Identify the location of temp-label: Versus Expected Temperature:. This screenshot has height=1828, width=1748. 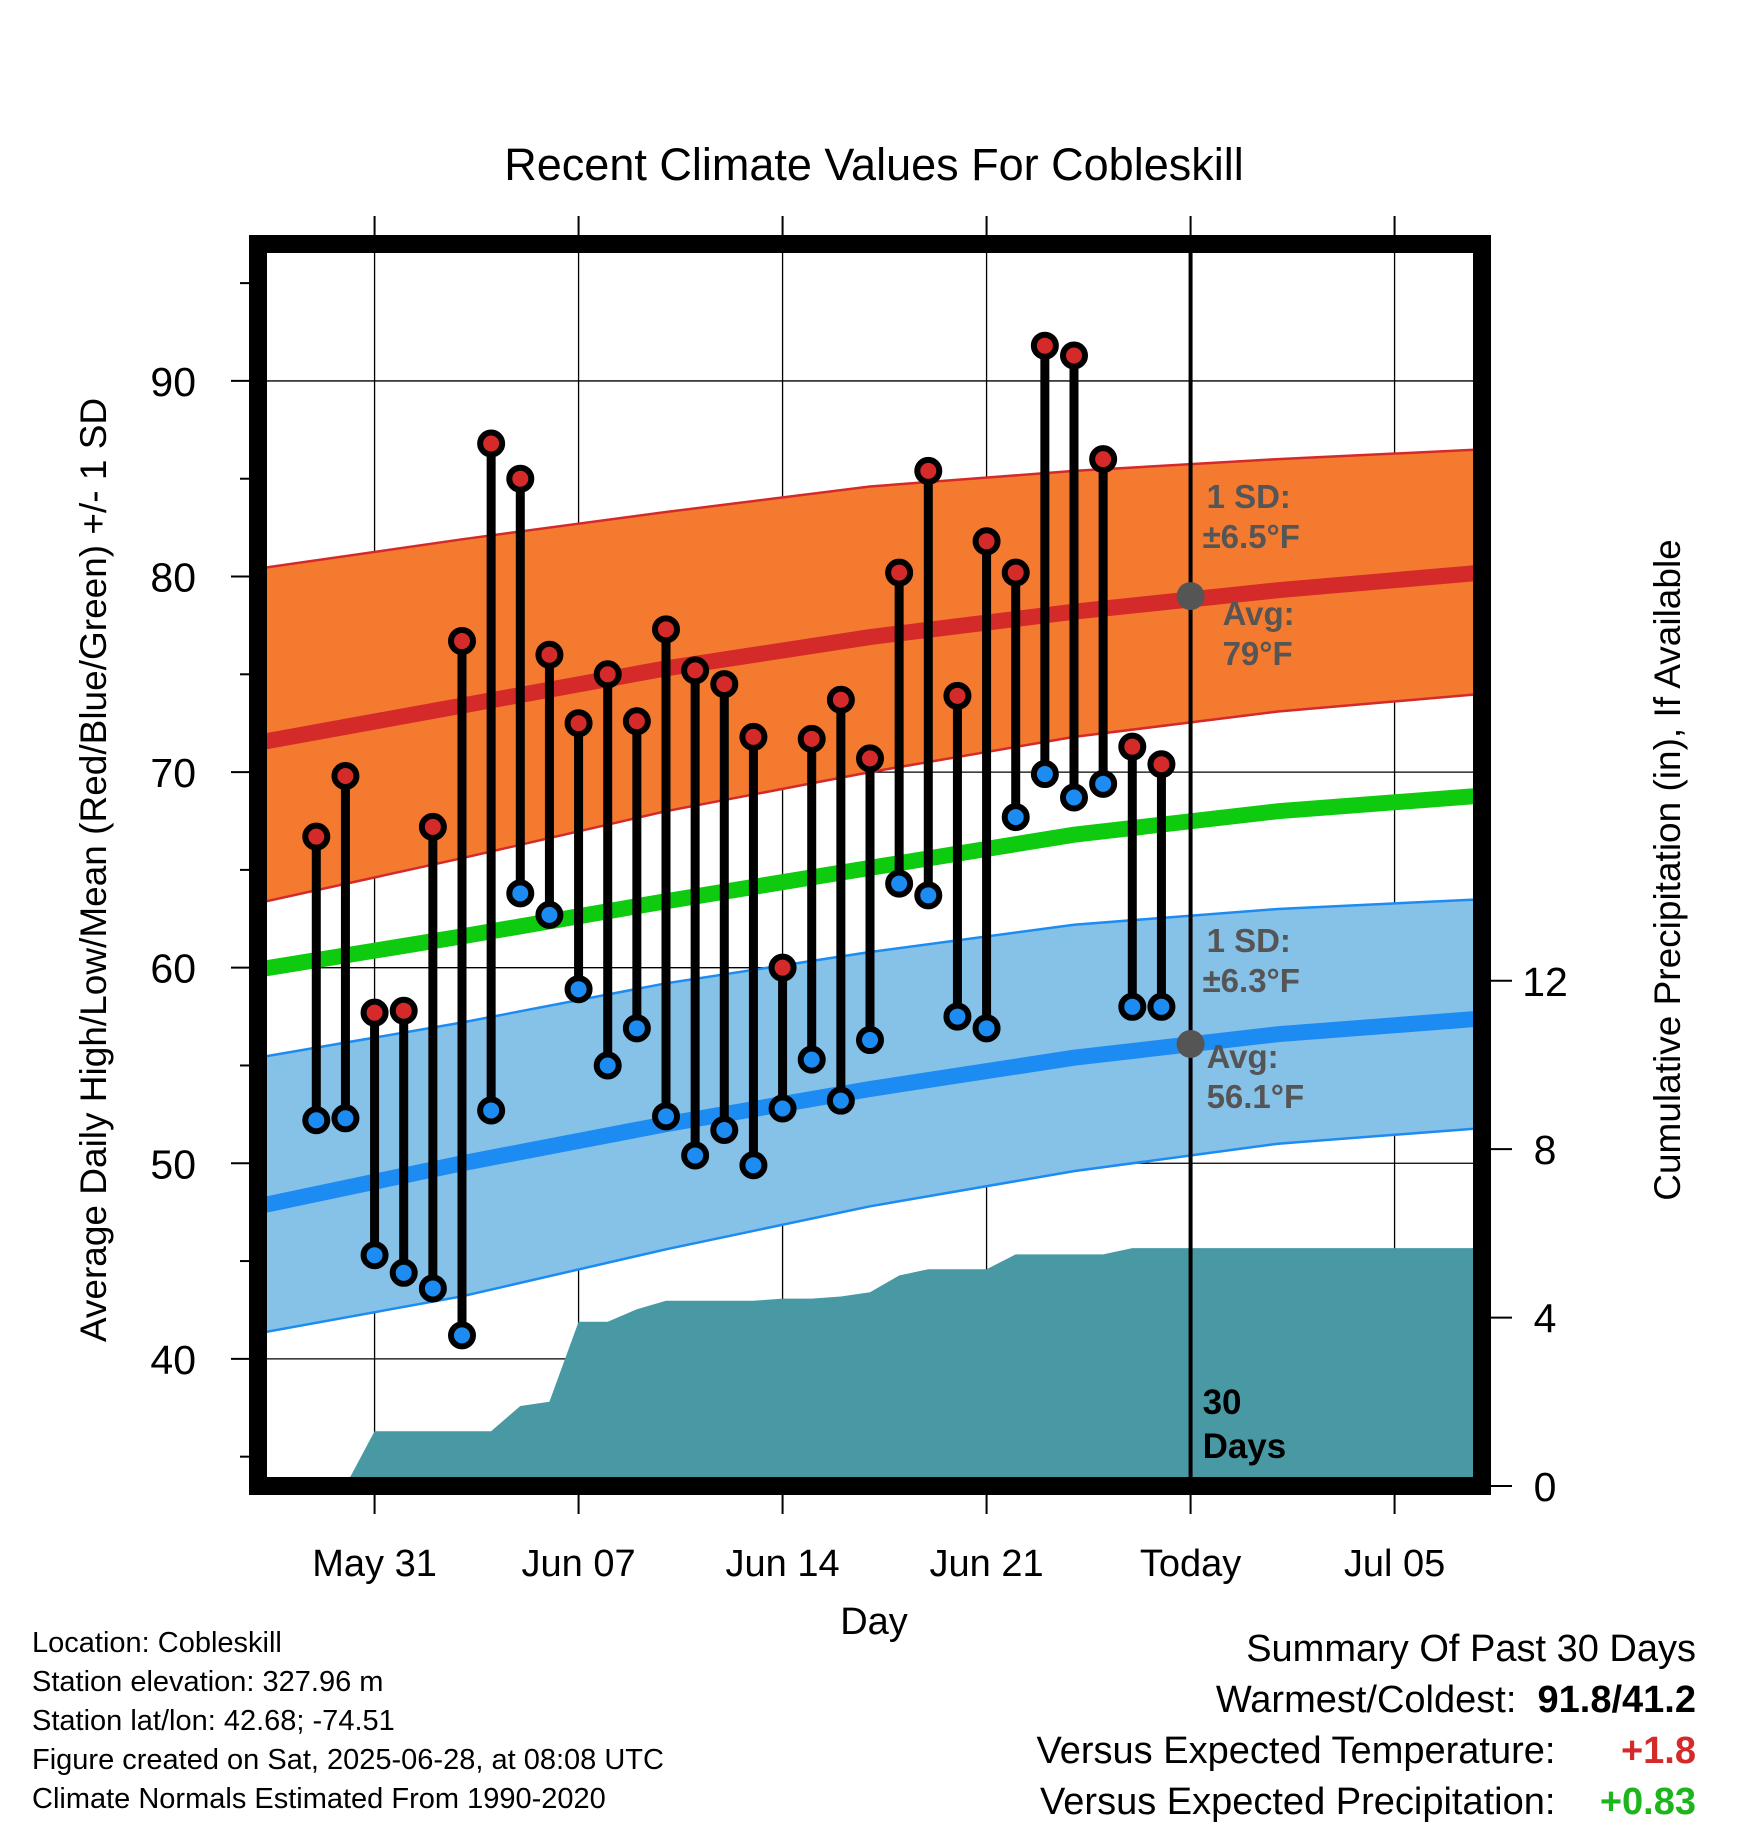
(1296, 1751).